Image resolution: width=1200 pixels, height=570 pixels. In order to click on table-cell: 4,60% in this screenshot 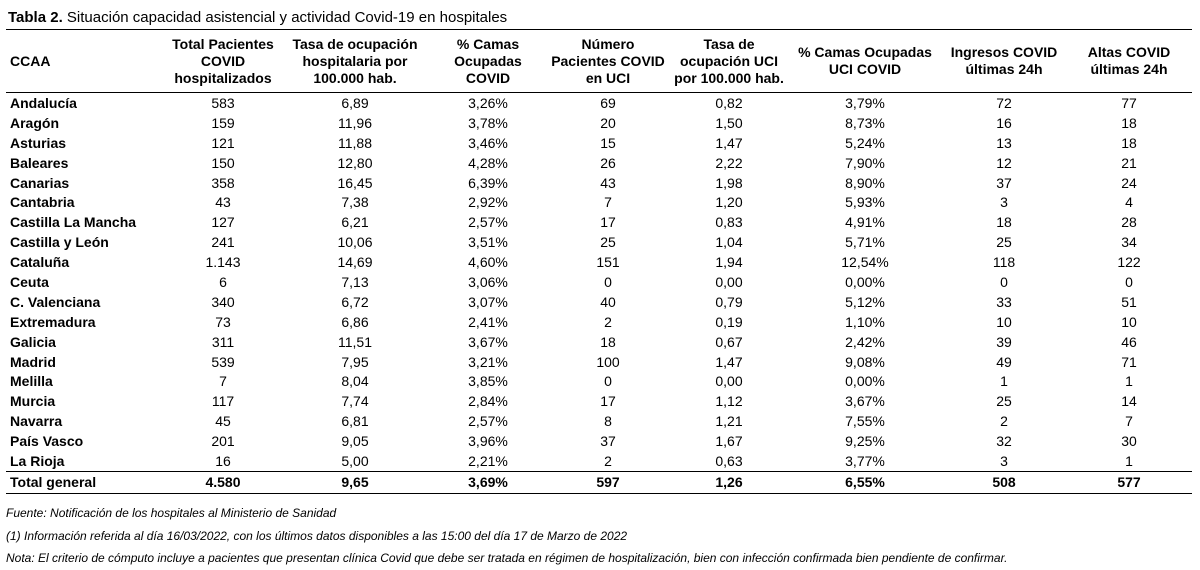, I will do `click(488, 262)`.